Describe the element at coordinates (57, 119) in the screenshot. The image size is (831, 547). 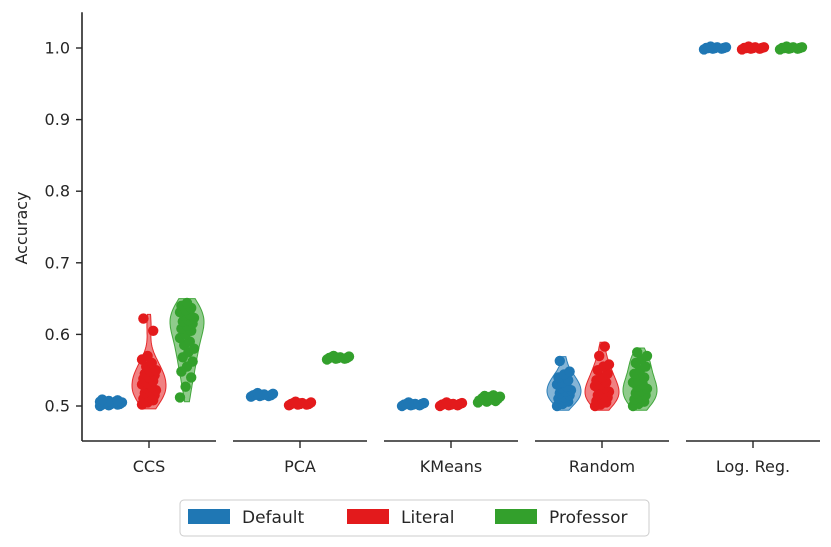
I see `y-tick-label: 0.9` at that location.